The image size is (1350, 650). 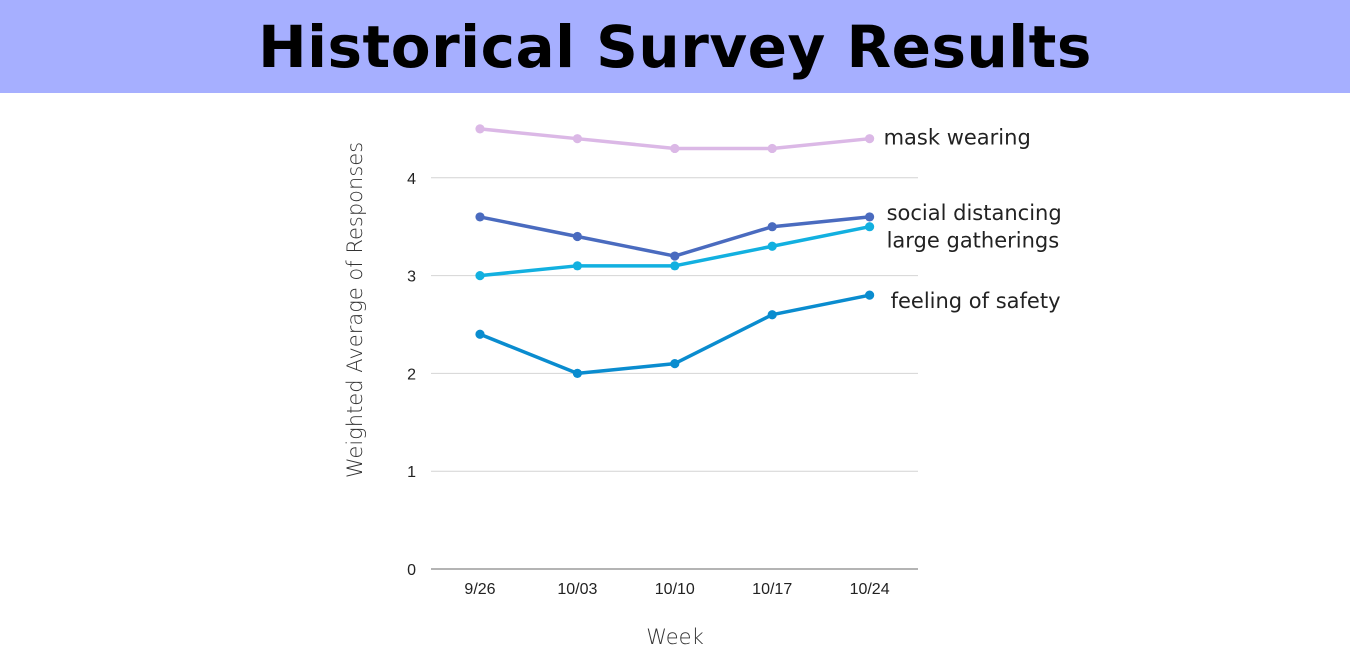 What do you see at coordinates (957, 138) in the screenshot?
I see `series-label: mask wearing` at bounding box center [957, 138].